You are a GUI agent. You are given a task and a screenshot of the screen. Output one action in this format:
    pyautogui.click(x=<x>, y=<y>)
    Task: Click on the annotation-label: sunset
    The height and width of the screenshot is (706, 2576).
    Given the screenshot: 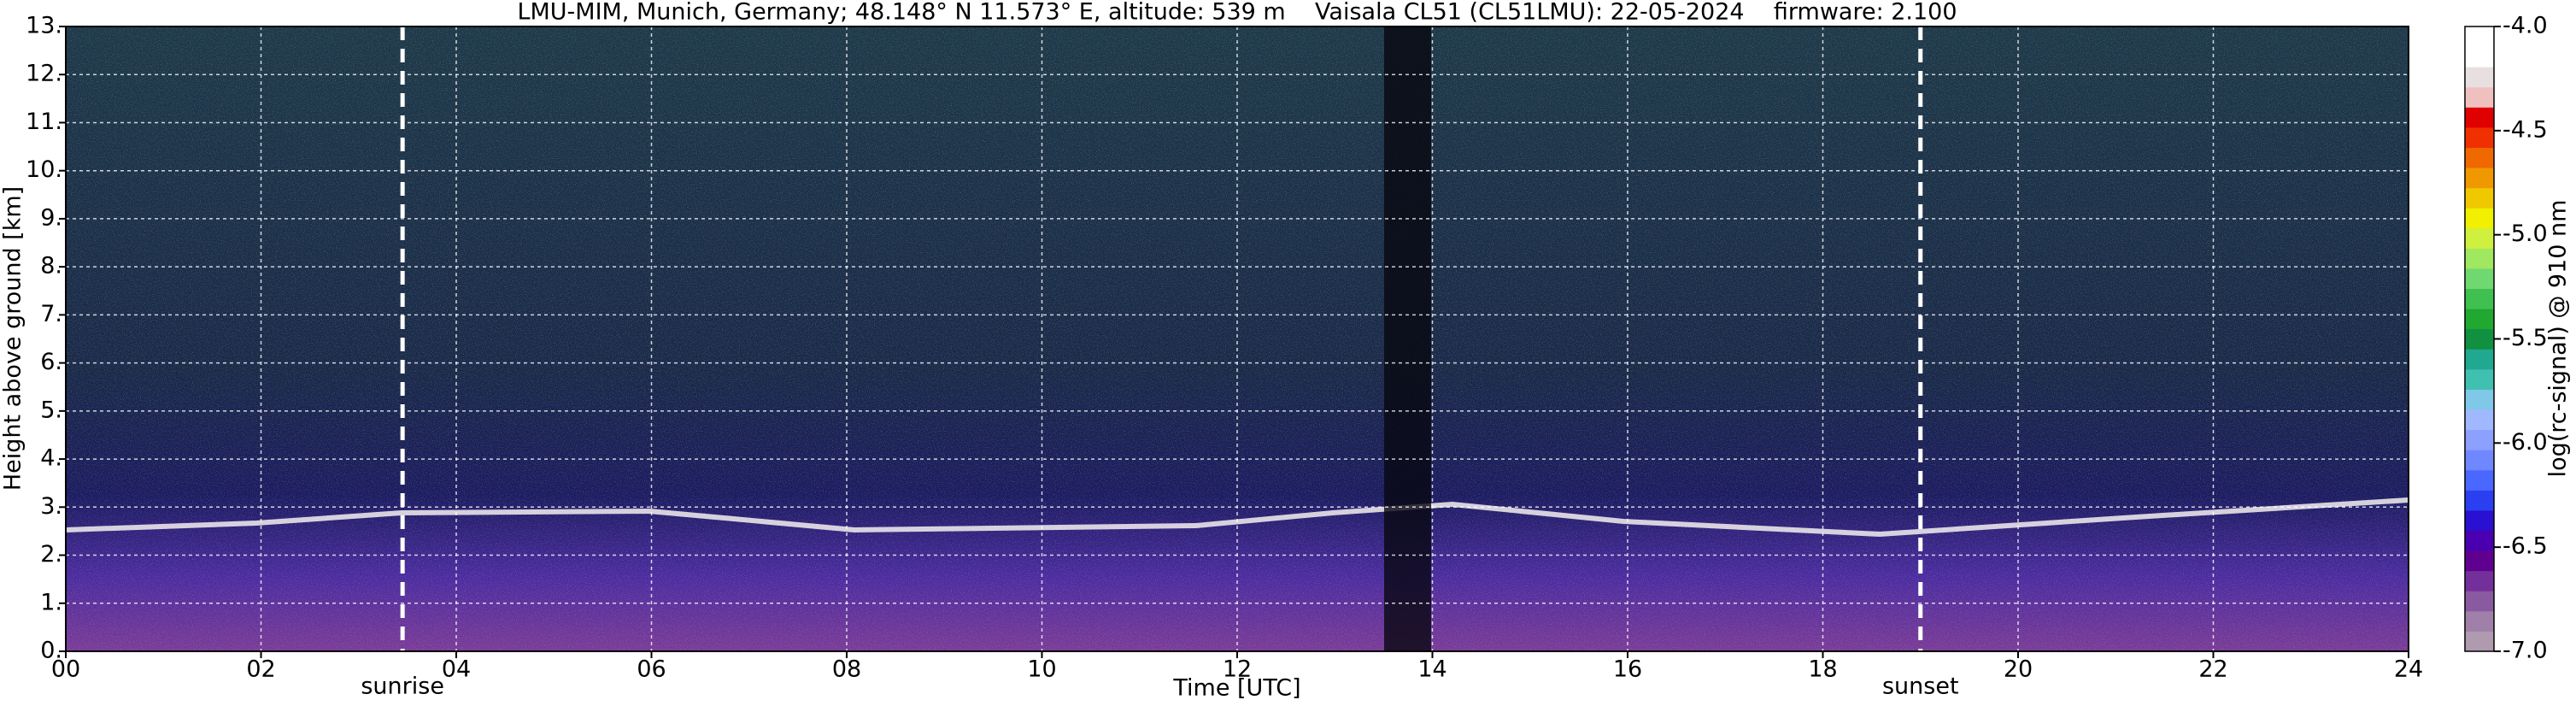 What is the action you would take?
    pyautogui.click(x=1921, y=687)
    